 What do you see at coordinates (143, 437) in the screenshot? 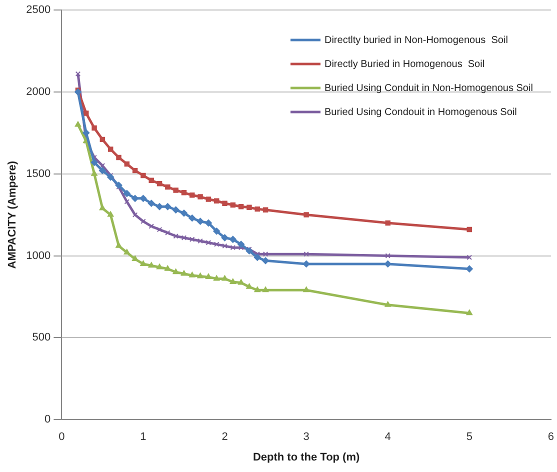
I see `x-tick-label: 1` at bounding box center [143, 437].